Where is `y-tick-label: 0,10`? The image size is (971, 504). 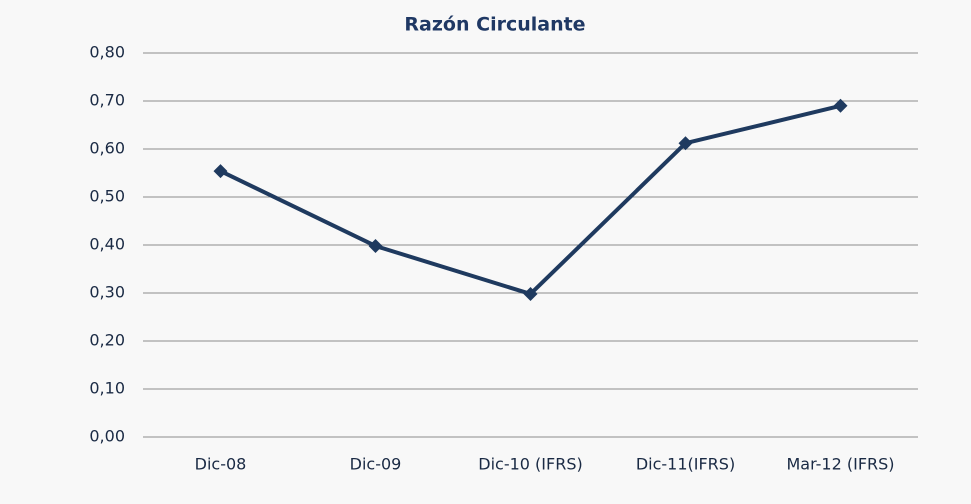 y-tick-label: 0,10 is located at coordinates (107, 388).